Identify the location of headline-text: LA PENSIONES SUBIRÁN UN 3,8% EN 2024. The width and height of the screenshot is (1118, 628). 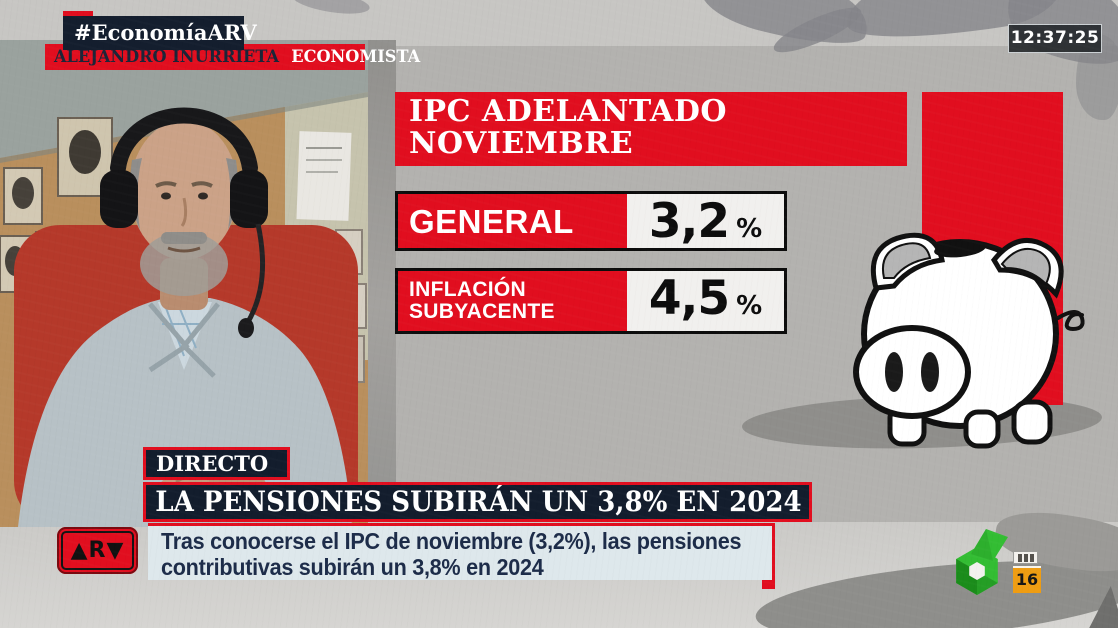
(478, 501).